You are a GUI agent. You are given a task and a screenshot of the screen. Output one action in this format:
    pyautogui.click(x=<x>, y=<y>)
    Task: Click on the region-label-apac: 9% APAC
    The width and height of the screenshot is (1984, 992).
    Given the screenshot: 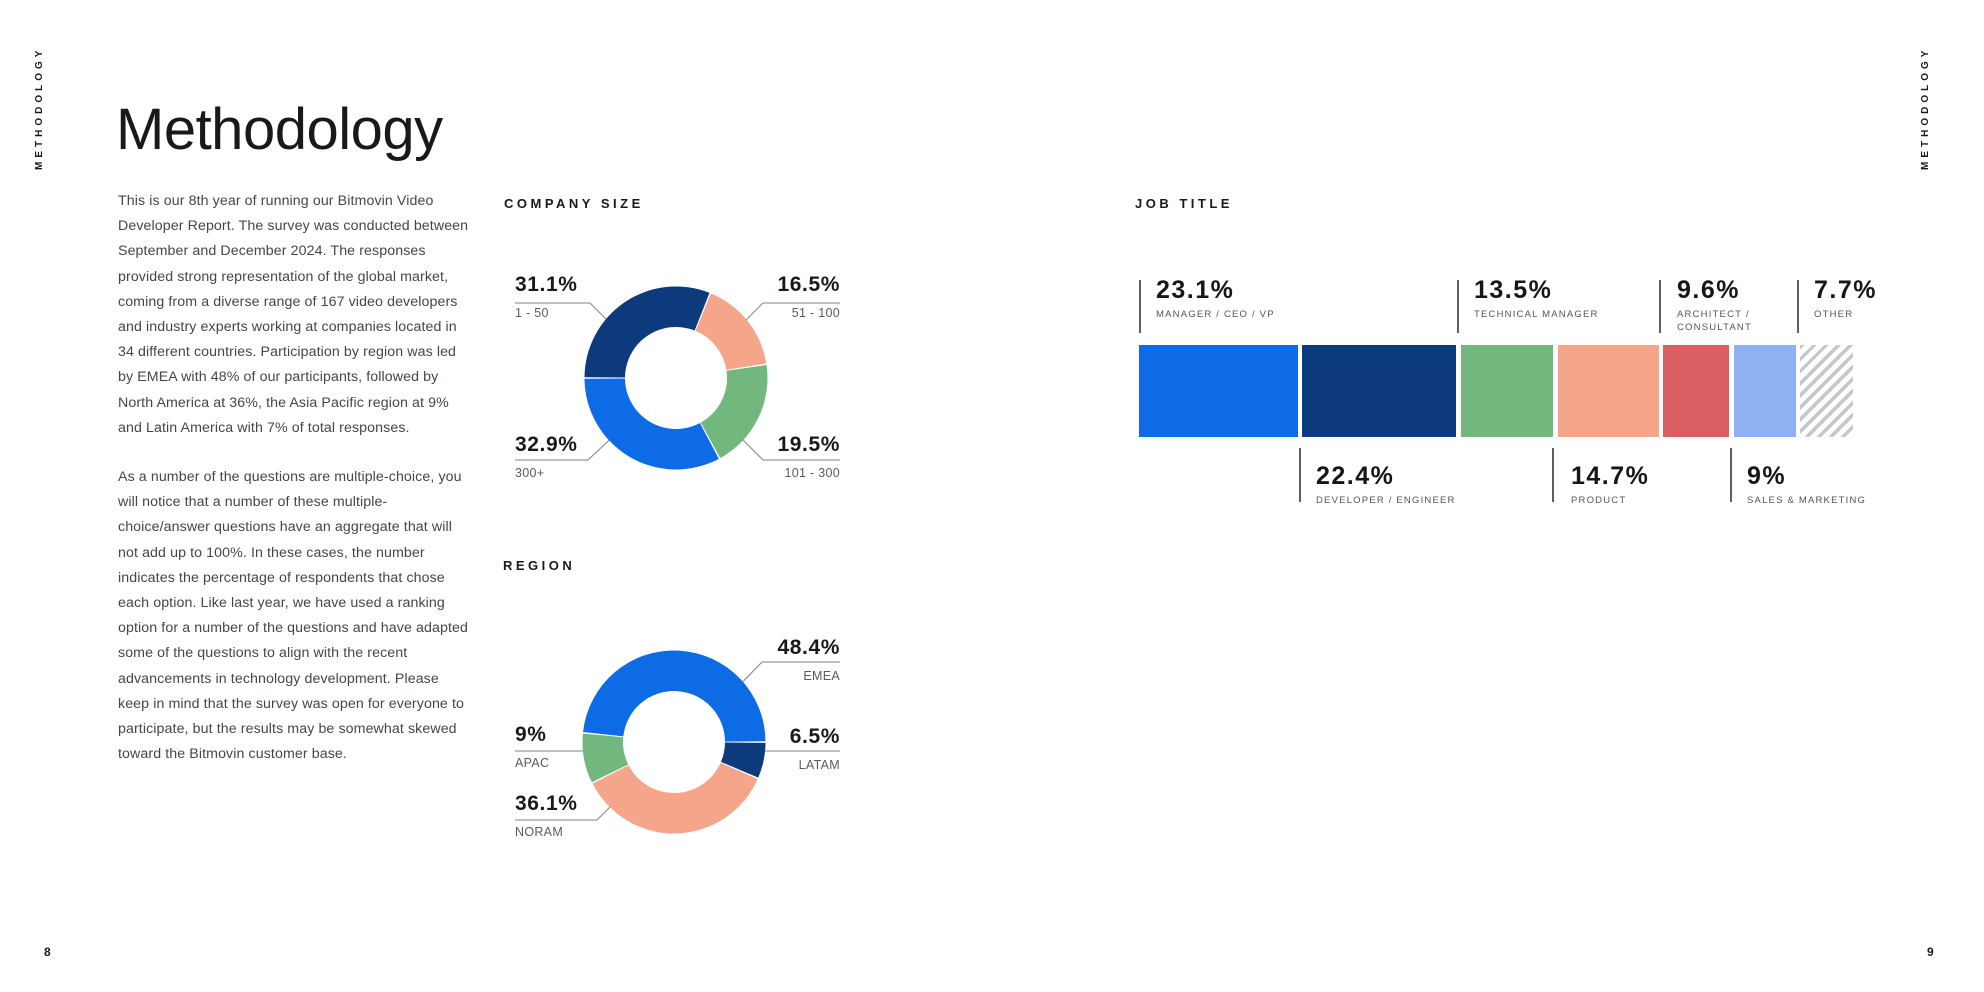 What is the action you would take?
    pyautogui.click(x=532, y=746)
    